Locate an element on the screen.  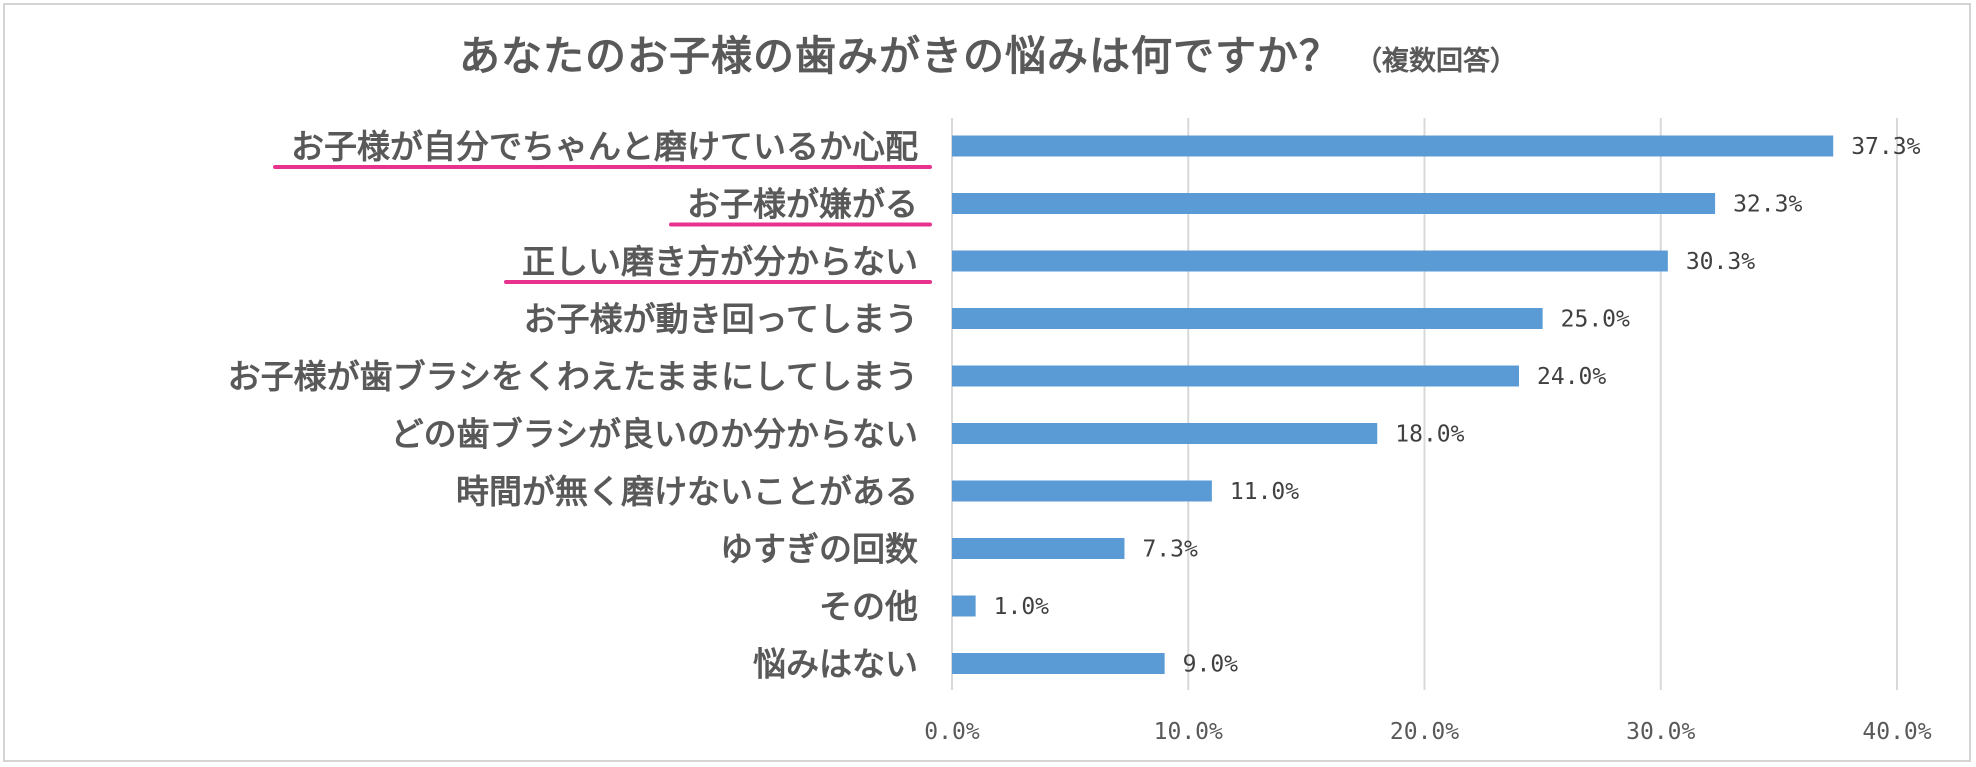
x-tick-label: 10.0% is located at coordinates (1188, 732).